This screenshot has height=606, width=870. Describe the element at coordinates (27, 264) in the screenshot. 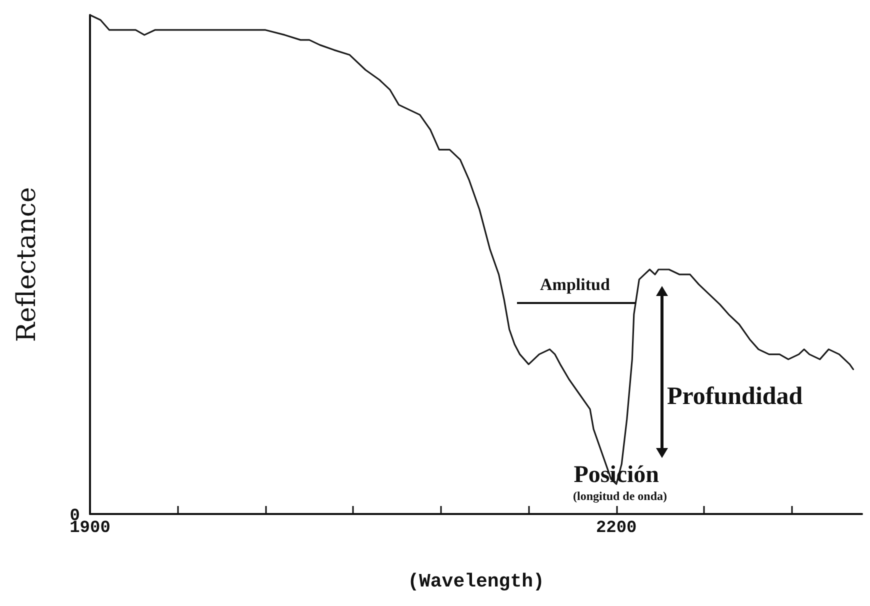

I see `y-axis-title: Reflectance` at that location.